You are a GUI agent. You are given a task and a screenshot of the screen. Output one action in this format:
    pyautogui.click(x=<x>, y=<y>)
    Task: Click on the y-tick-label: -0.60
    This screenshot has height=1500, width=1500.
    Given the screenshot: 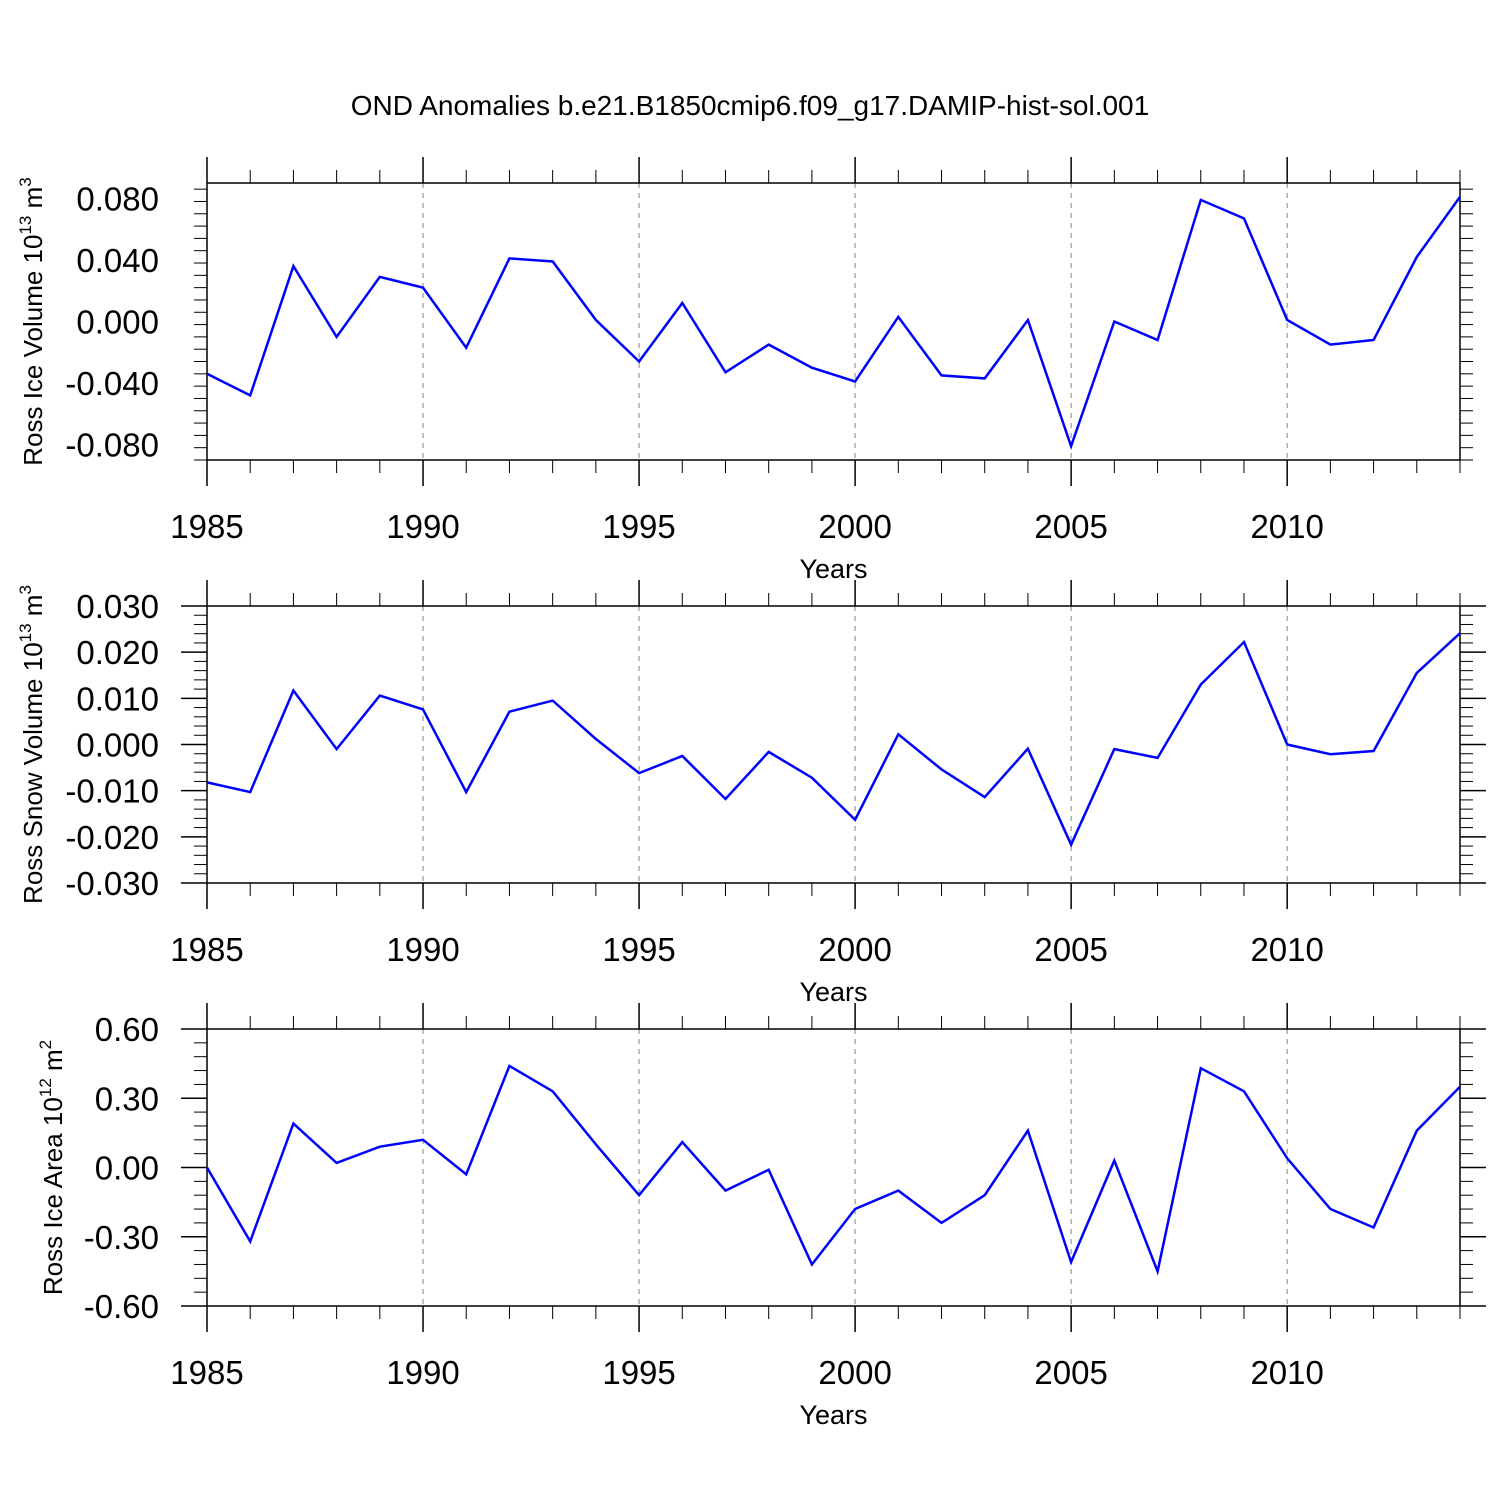 What is the action you would take?
    pyautogui.click(x=121, y=1306)
    